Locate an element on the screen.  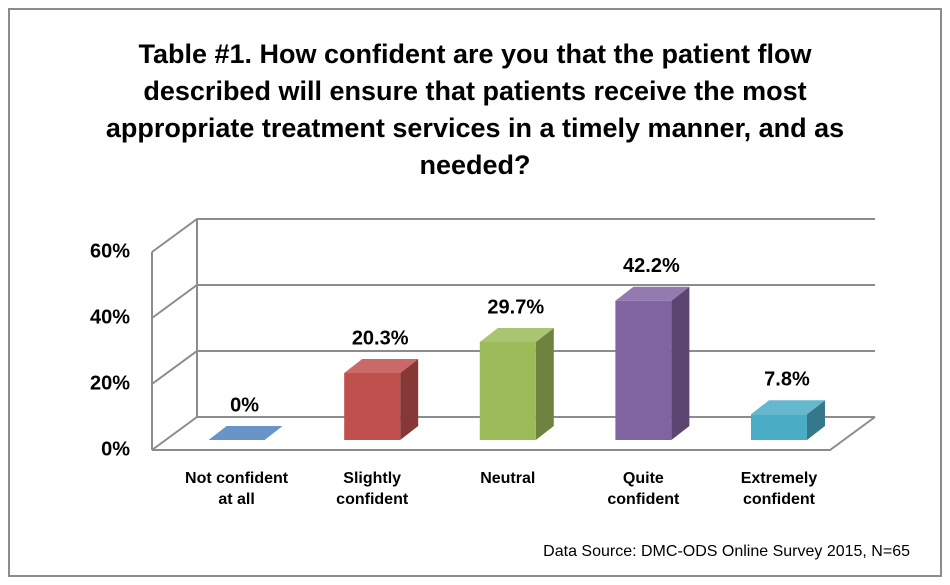
x-tick-label: Not confident at all is located at coordinates (237, 489).